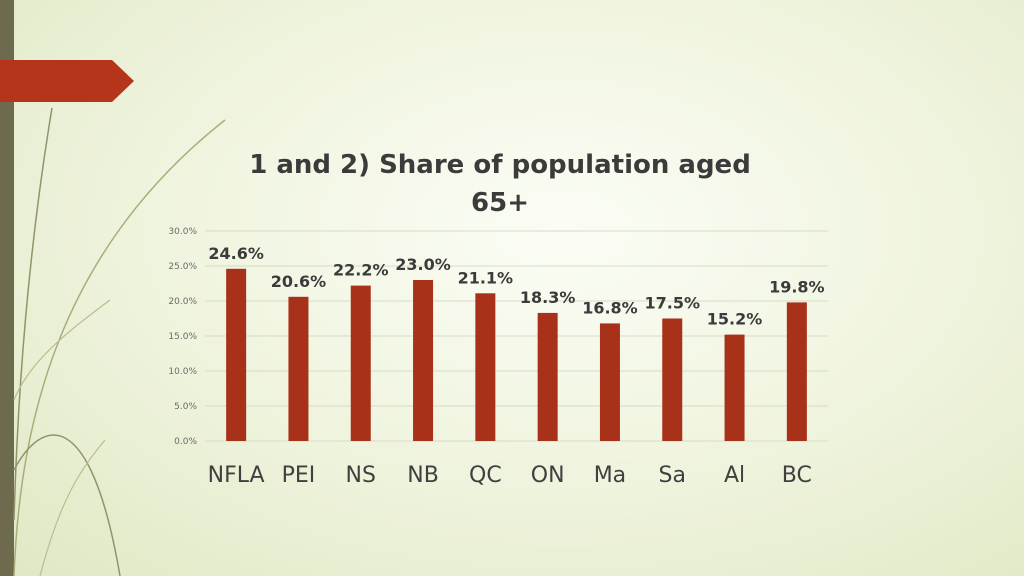 The width and height of the screenshot is (1024, 576). What do you see at coordinates (299, 281) in the screenshot?
I see `data-label: 20.6%` at bounding box center [299, 281].